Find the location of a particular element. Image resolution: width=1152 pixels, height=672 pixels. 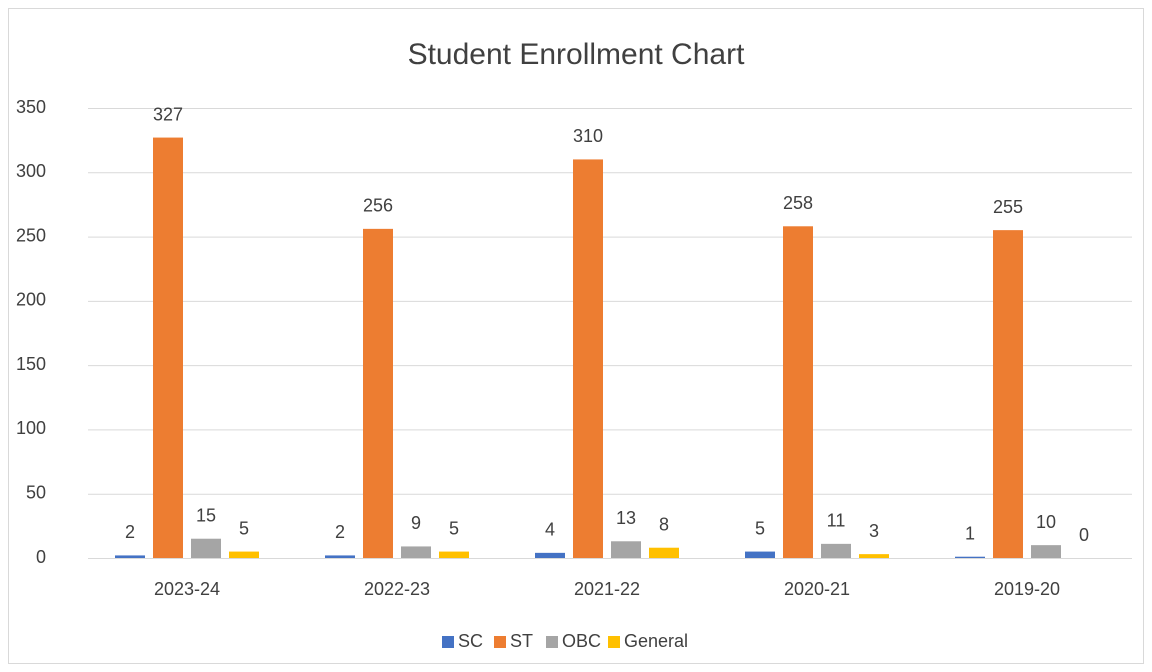

data-label: 13 is located at coordinates (626, 518).